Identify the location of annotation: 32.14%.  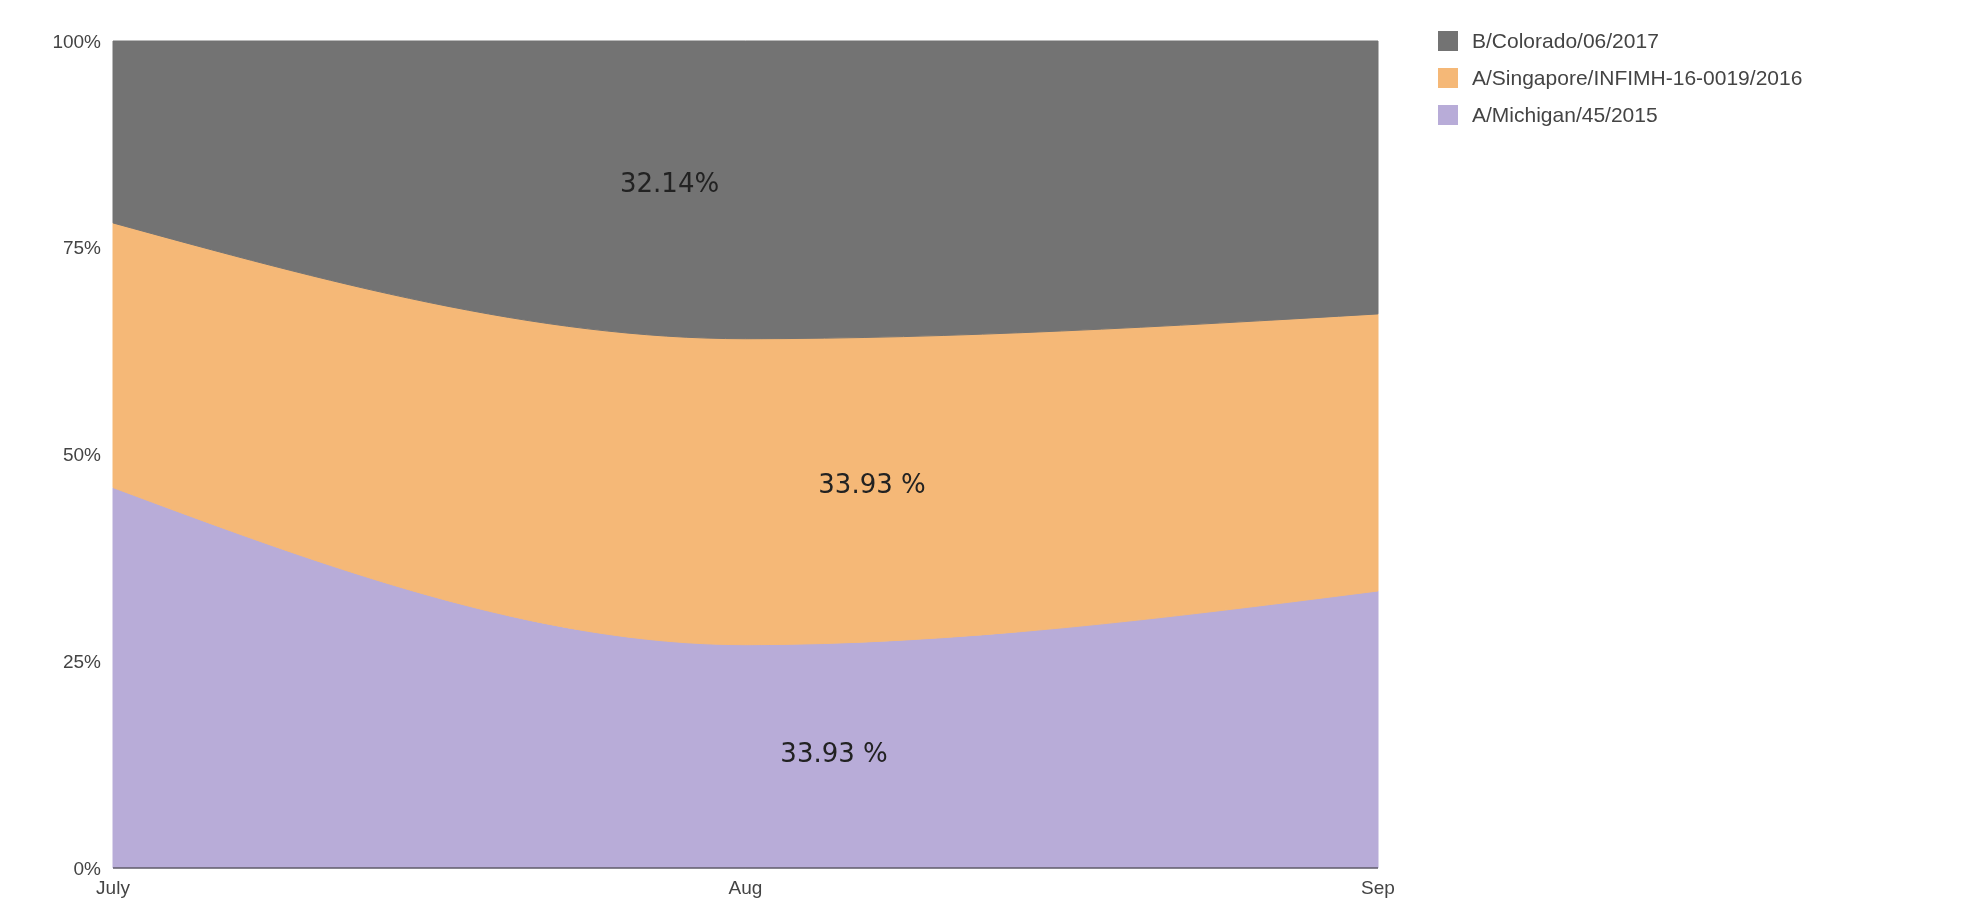
(670, 183).